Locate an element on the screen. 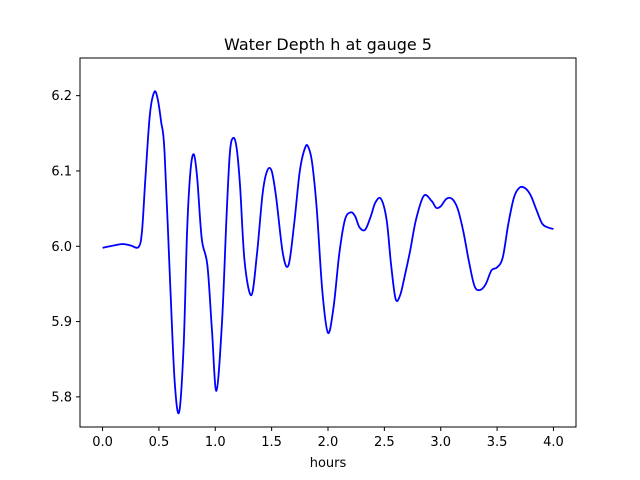 The width and height of the screenshot is (640, 480). x-tick-label: 3.0 is located at coordinates (440, 442).